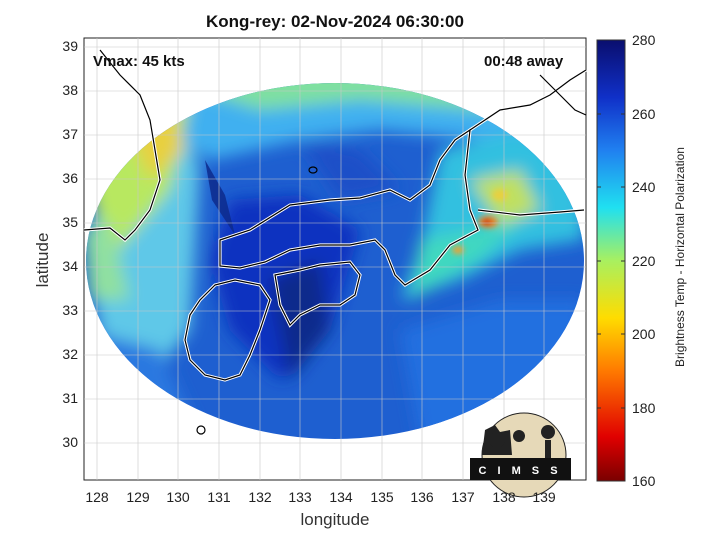  Describe the element at coordinates (70, 398) in the screenshot. I see `y-tick-label: 31` at that location.